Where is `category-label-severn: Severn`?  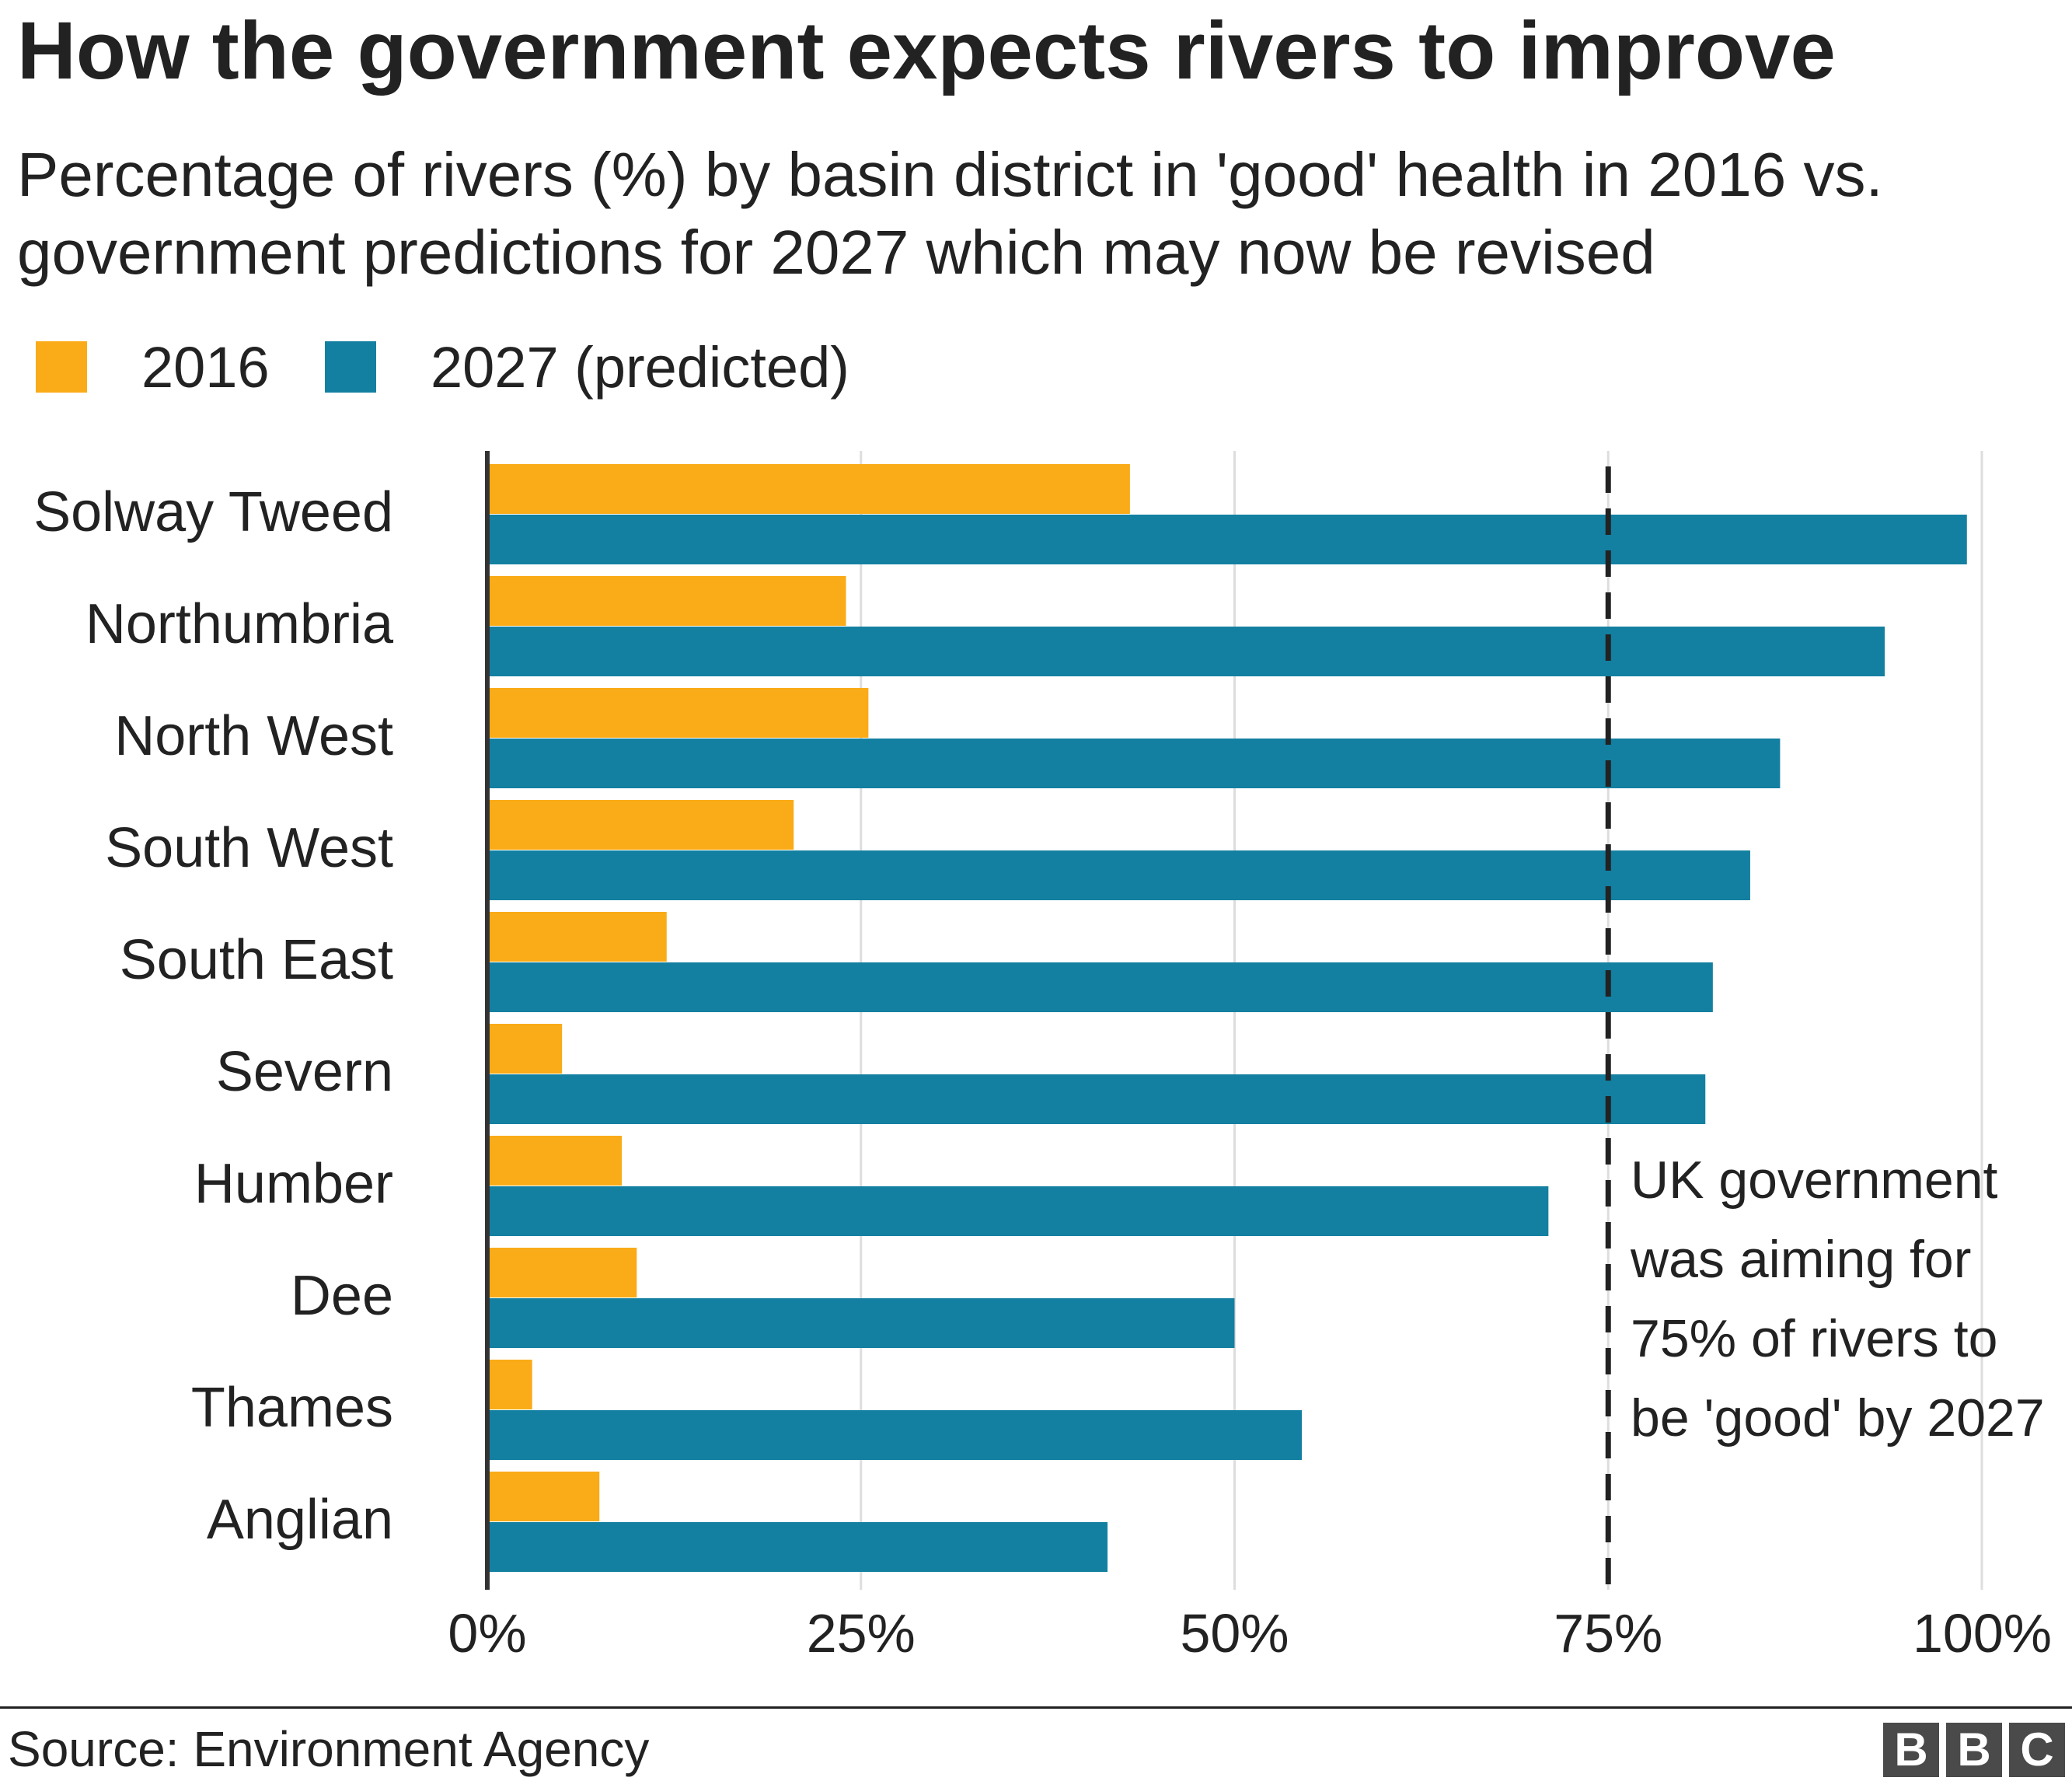
category-label-severn: Severn is located at coordinates (304, 1072).